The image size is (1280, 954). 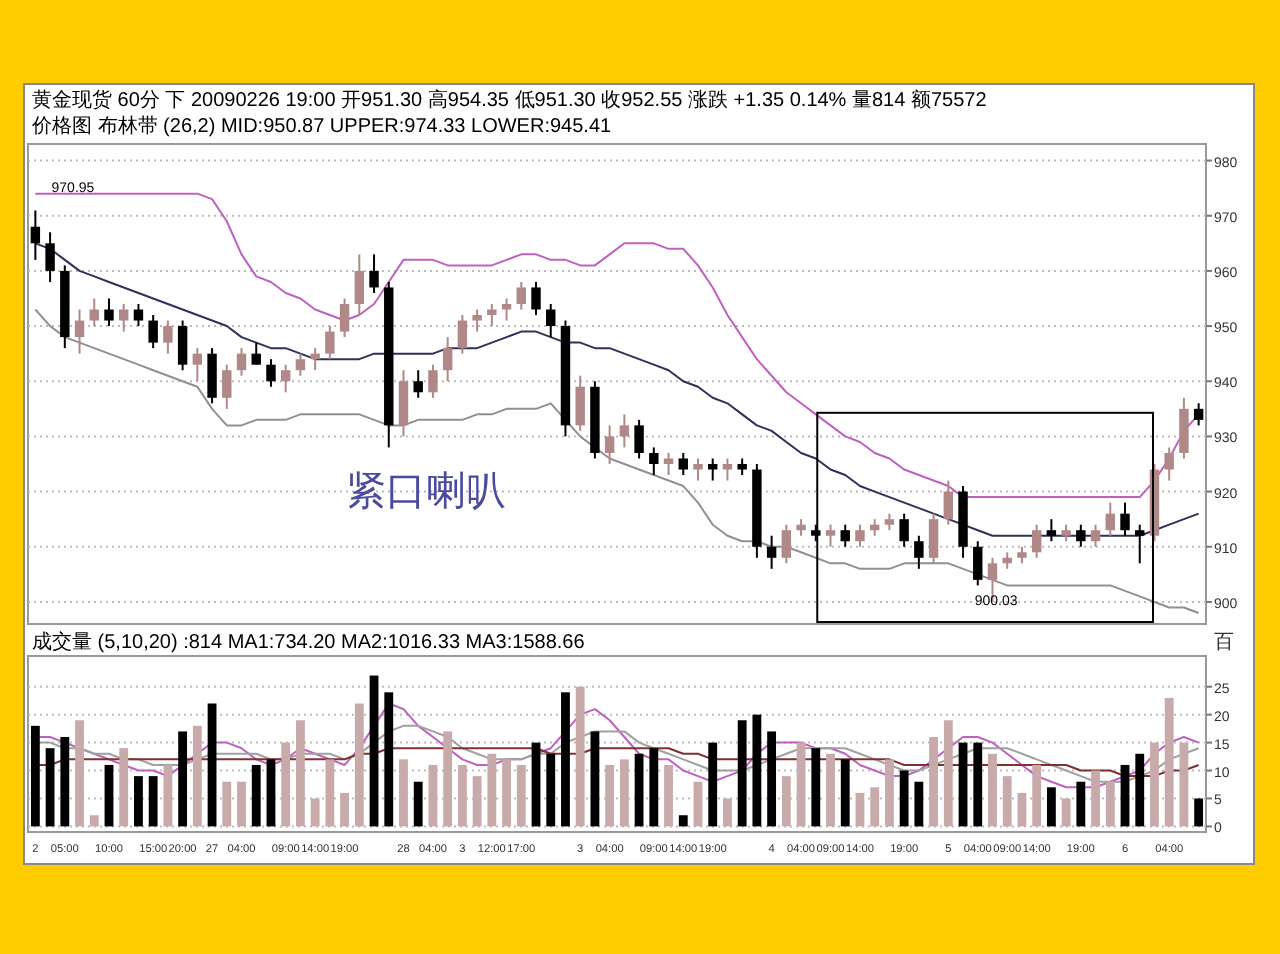 I want to click on chart-title: 黄金现货 60分 下 20090226 19:00 开951.30 高954.35 低951.30 收952.55 涨跌 +1.35 0.14% 量814 额75572, so click(x=510, y=100).